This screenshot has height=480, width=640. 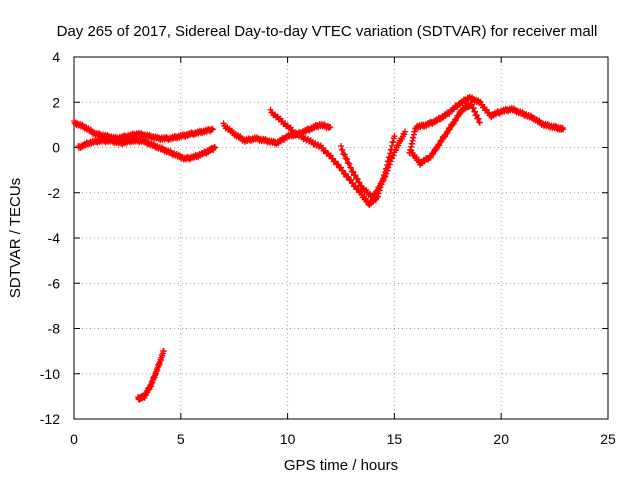 What do you see at coordinates (181, 439) in the screenshot?
I see `x-tick-label: 5` at bounding box center [181, 439].